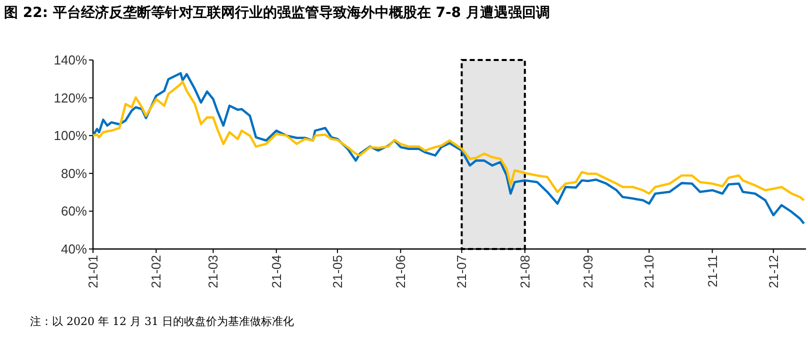 This screenshot has height=337, width=808. What do you see at coordinates (462, 271) in the screenshot?
I see `x-tick-label: 21-07` at bounding box center [462, 271].